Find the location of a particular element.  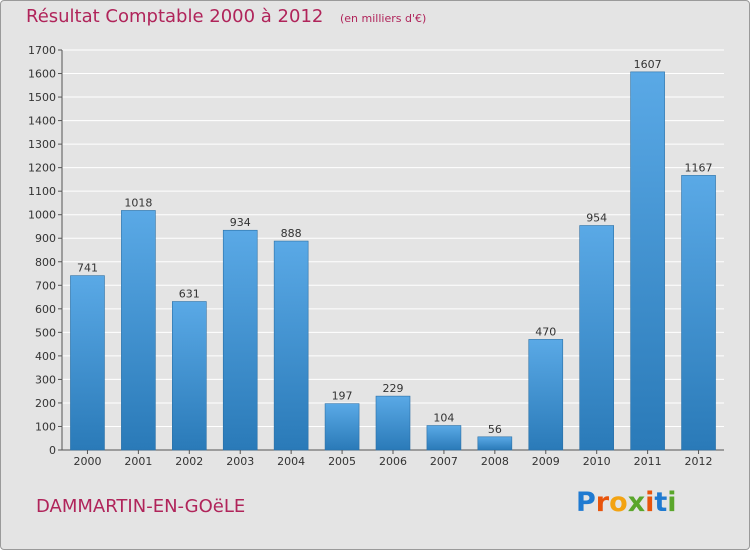

bar-2002 is located at coordinates (189, 376).